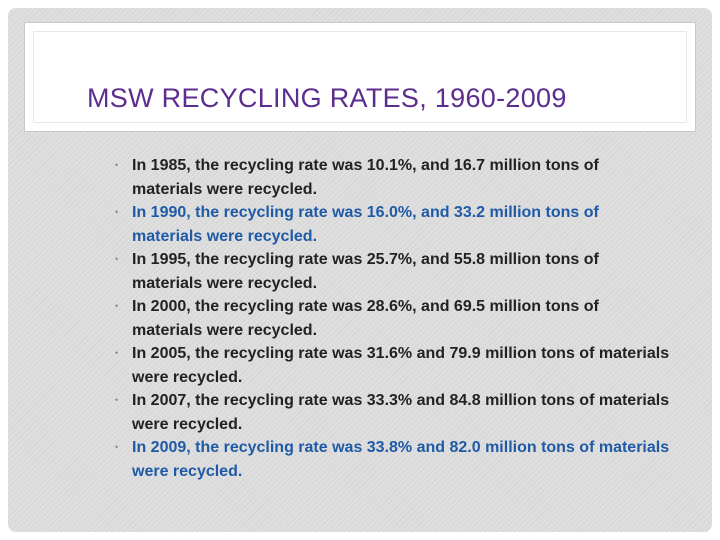  Describe the element at coordinates (327, 98) in the screenshot. I see `slide-title: MSW RECYCLING RATES, 1960-2009` at that location.